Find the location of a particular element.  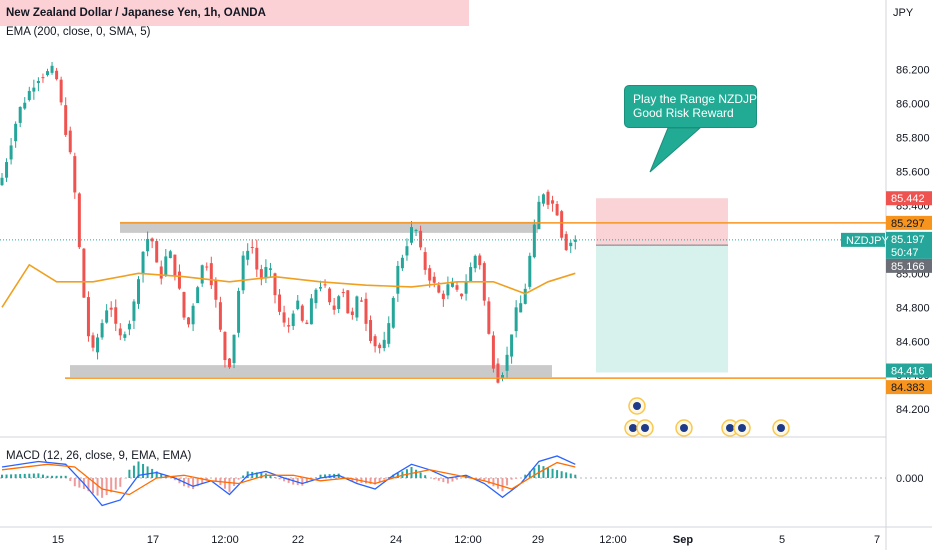

time-tick-label: 7 is located at coordinates (877, 540).